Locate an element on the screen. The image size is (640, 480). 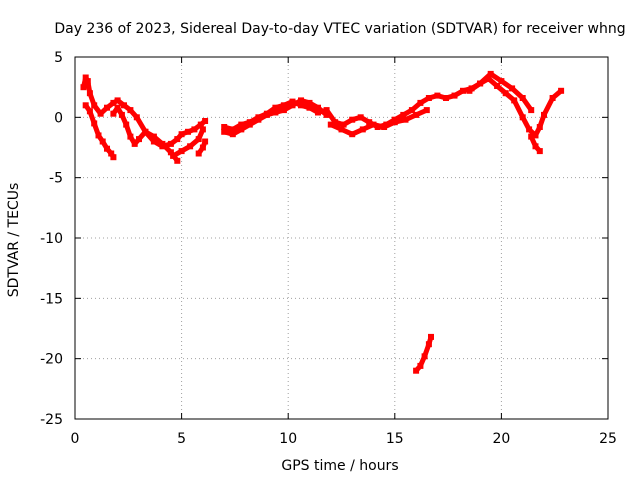
y-tick-label: -20 is located at coordinates (51, 360).